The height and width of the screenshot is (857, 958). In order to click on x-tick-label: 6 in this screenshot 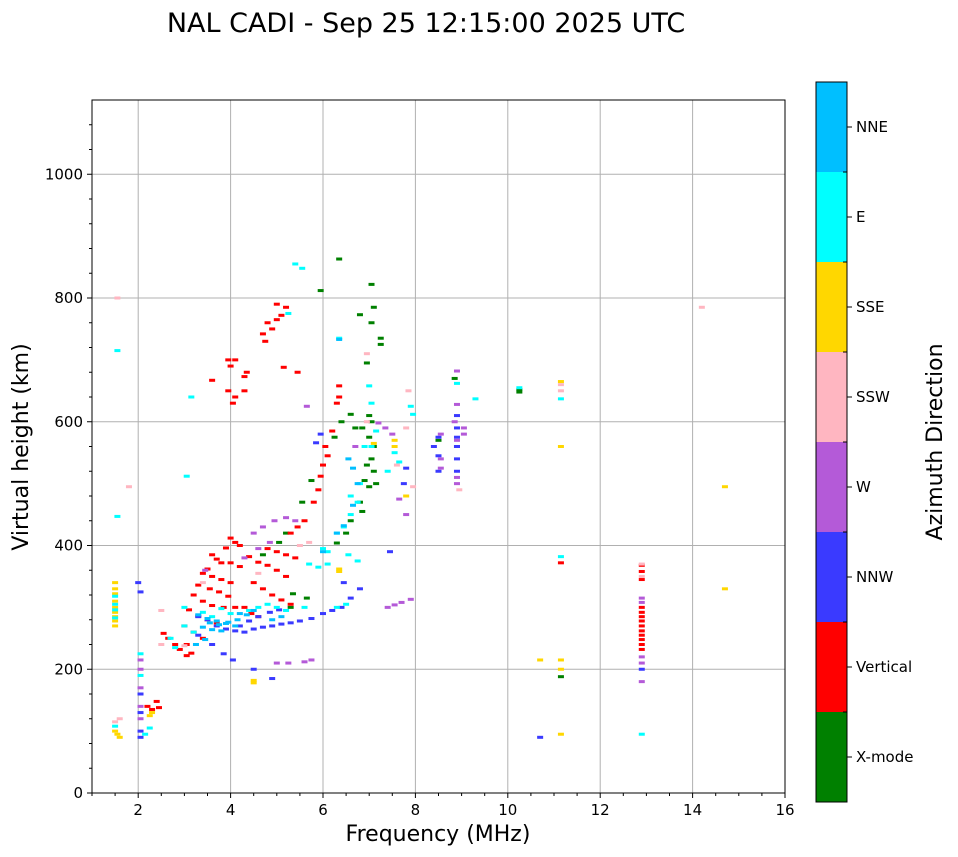, I will do `click(323, 810)`.